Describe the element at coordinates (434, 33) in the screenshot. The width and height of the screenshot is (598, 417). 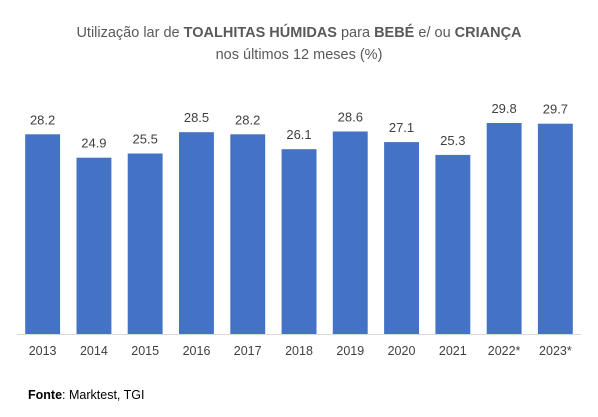
I see `title-part: e/ ou` at that location.